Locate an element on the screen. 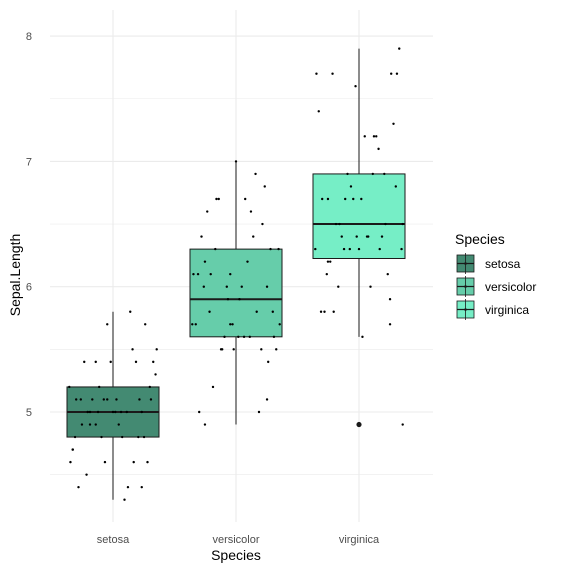  y-tick-label: 7 is located at coordinates (29, 162).